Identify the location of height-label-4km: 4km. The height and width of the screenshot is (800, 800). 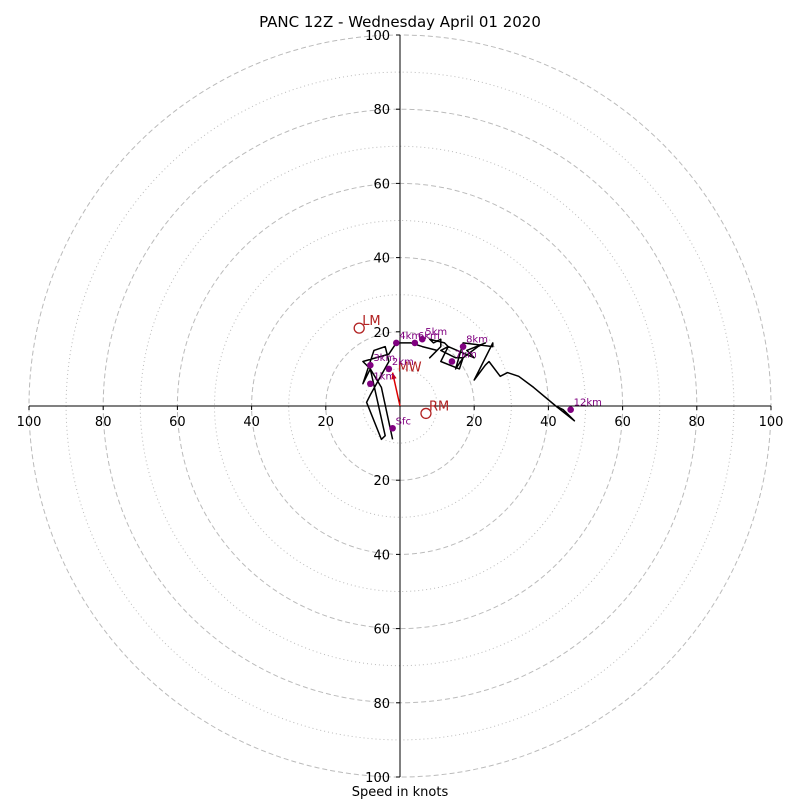
(410, 336).